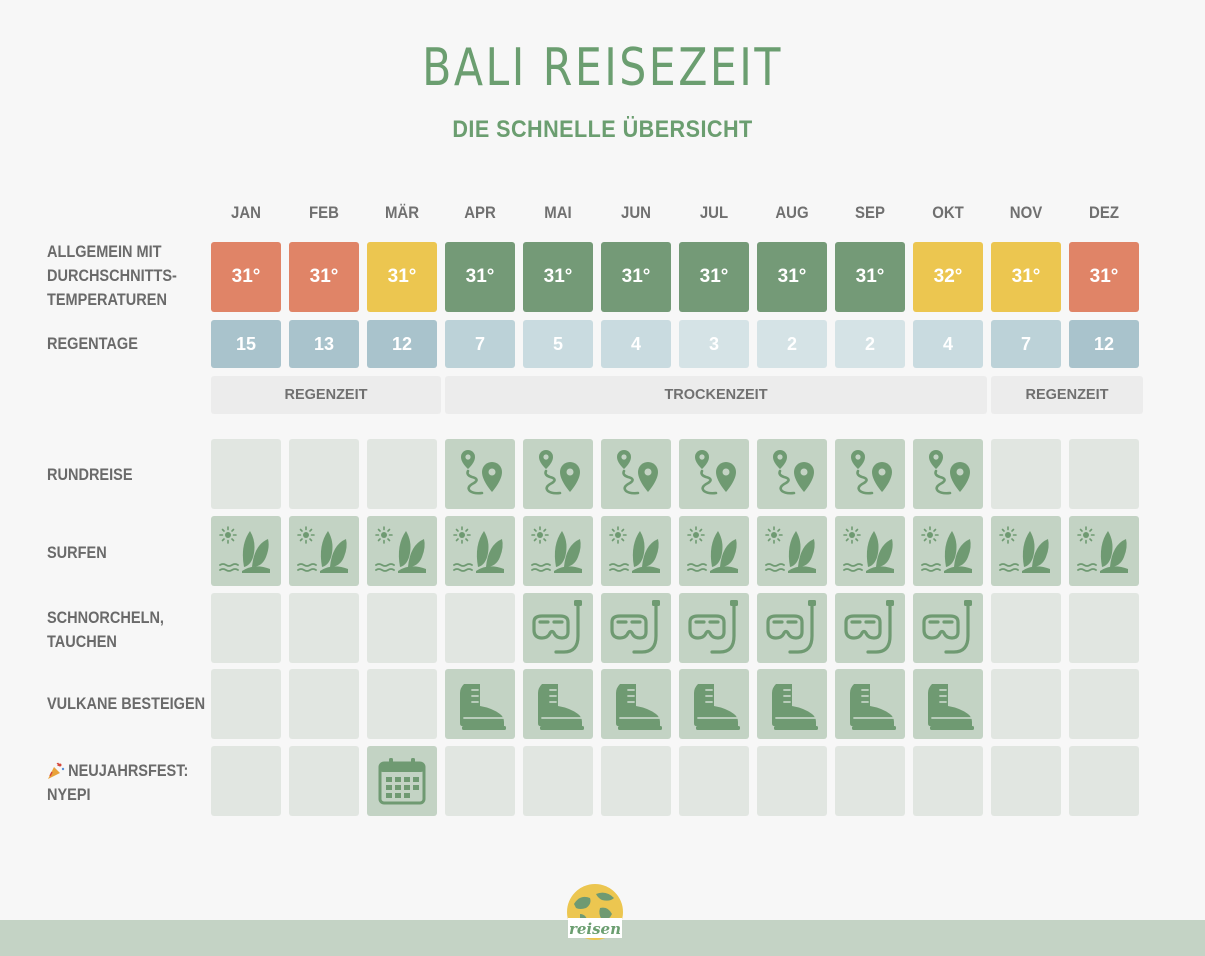 This screenshot has width=1205, height=956. I want to click on calendar-icon, so click(402, 781).